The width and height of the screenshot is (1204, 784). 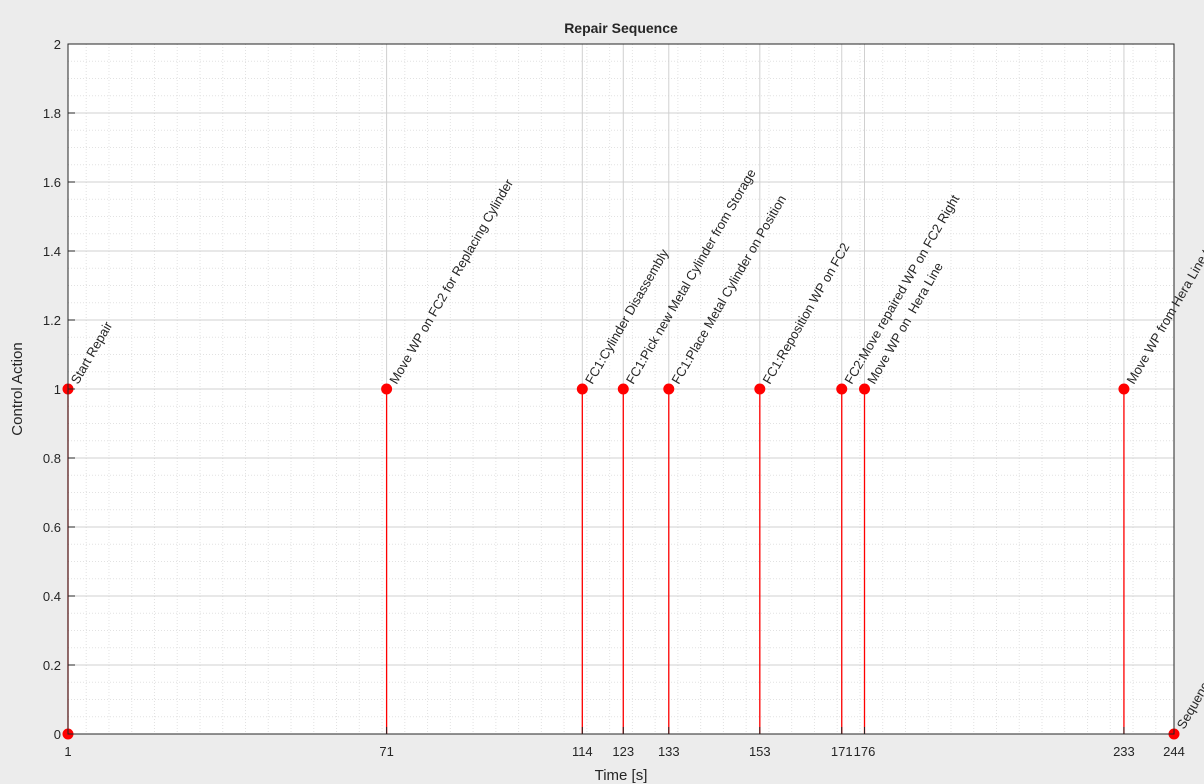 What do you see at coordinates (52, 320) in the screenshot?
I see `y-tick-label: 1.2` at bounding box center [52, 320].